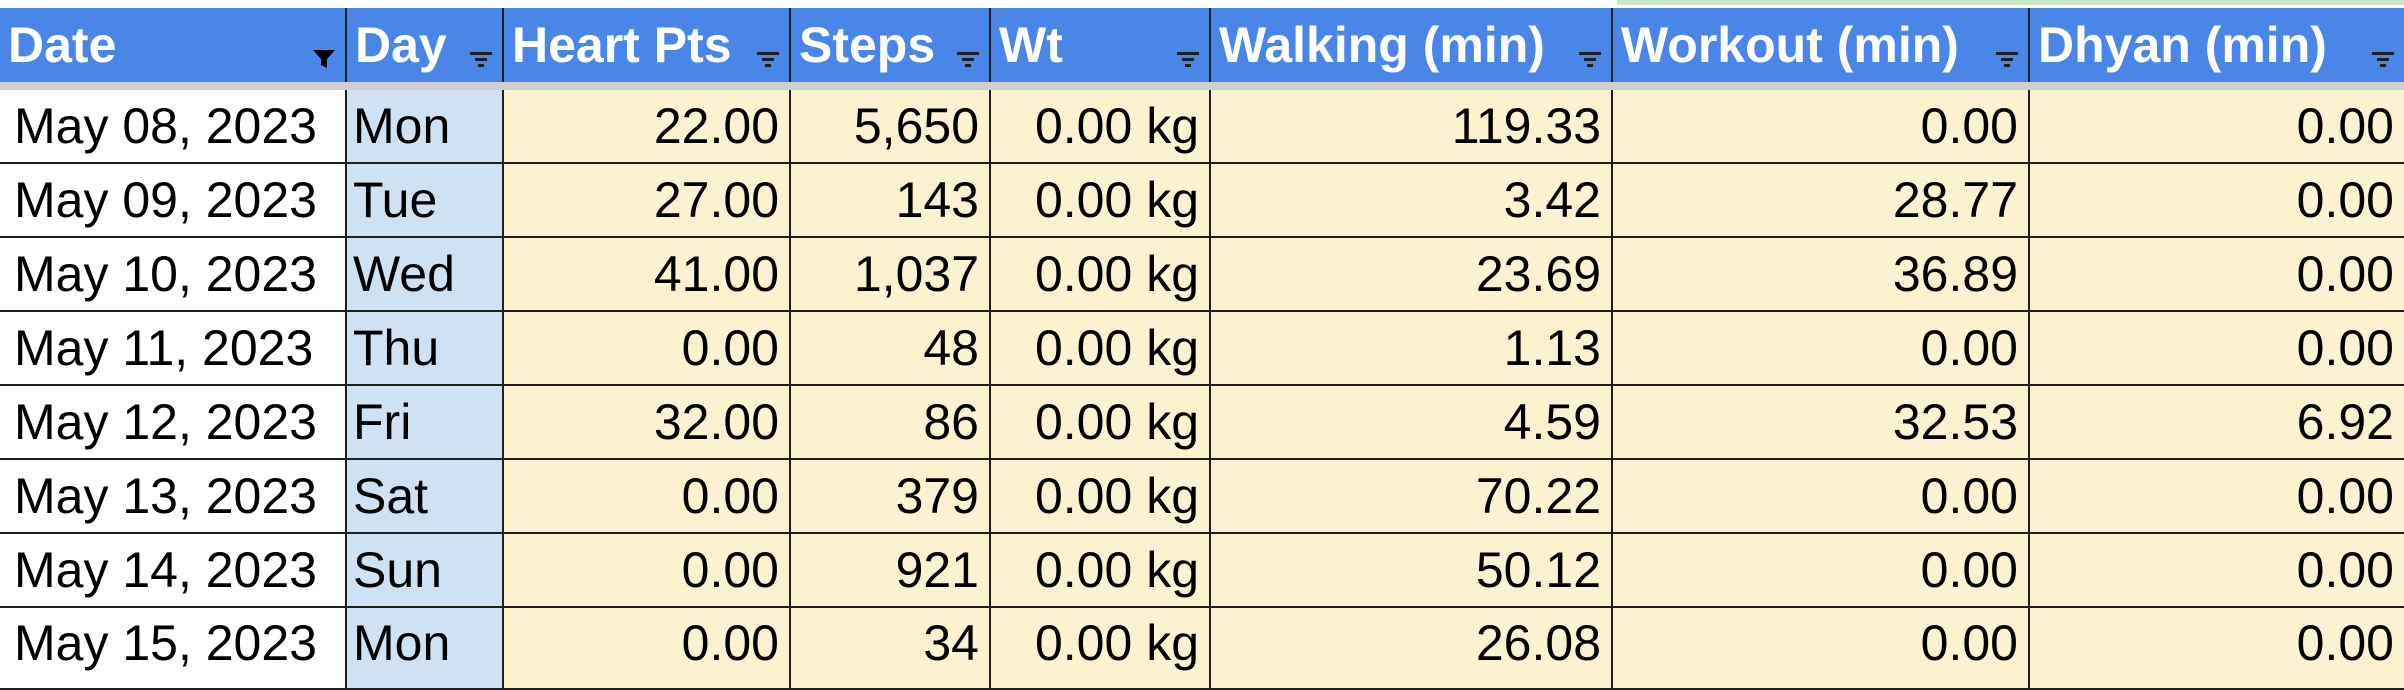  Describe the element at coordinates (173, 349) in the screenshot. I see `cell-date: May 11, 2023` at that location.